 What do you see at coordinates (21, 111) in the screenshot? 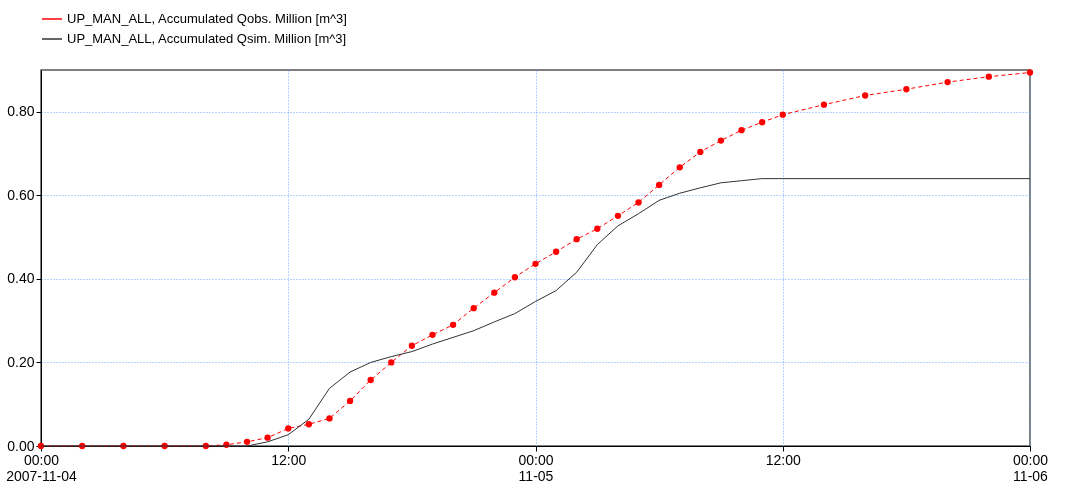
I see `y-tick-label: 0.80` at bounding box center [21, 111].